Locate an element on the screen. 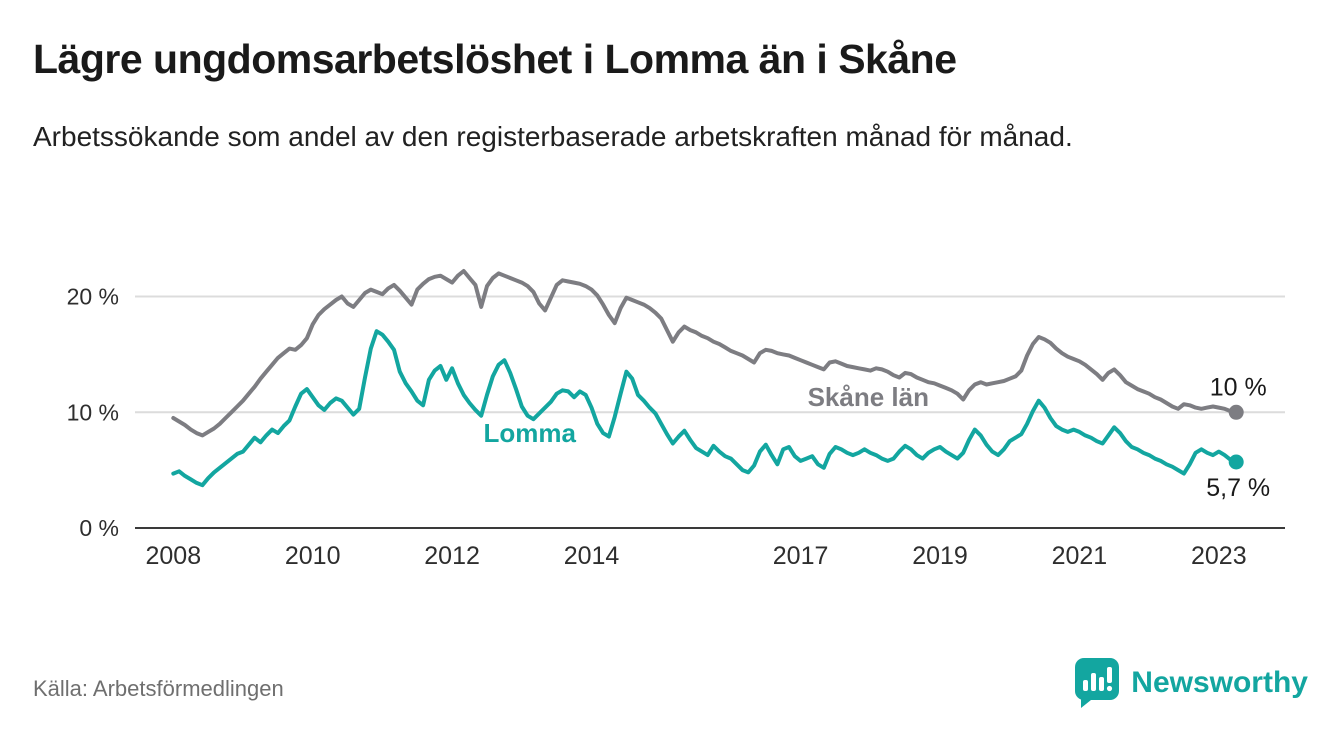 This screenshot has height=734, width=1340. end-value-label: 10 % is located at coordinates (1238, 387).